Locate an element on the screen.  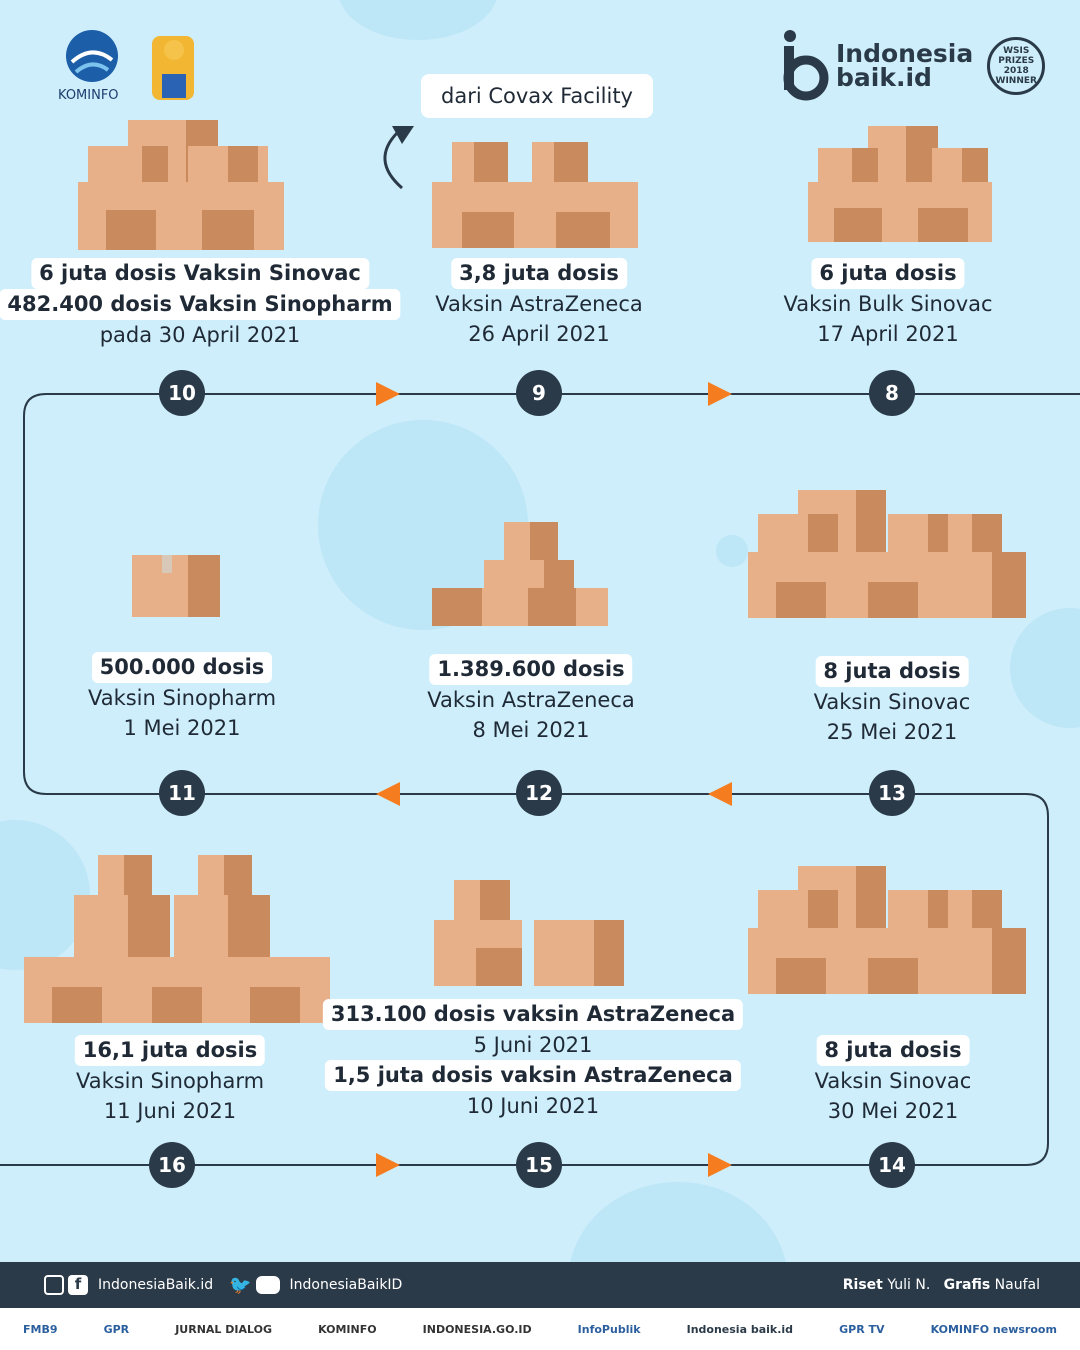
partner-gpr-tv: GPR TV is located at coordinates (862, 1329).